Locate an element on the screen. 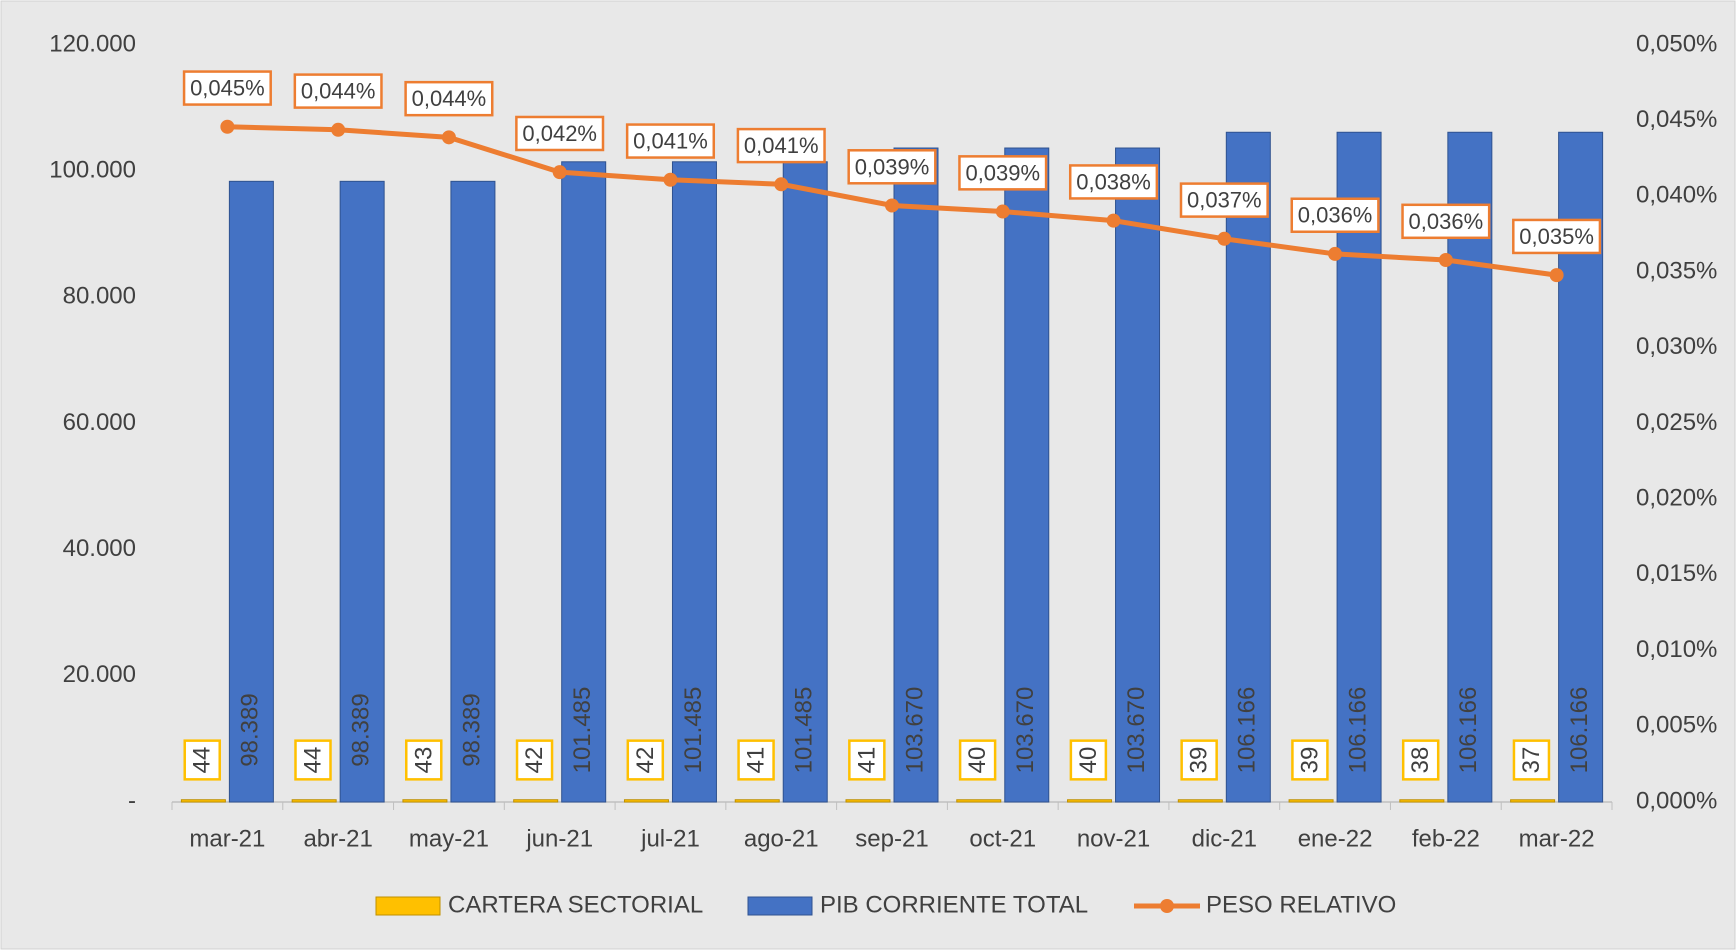  x-tick-label: jul-21 is located at coordinates (670, 838).